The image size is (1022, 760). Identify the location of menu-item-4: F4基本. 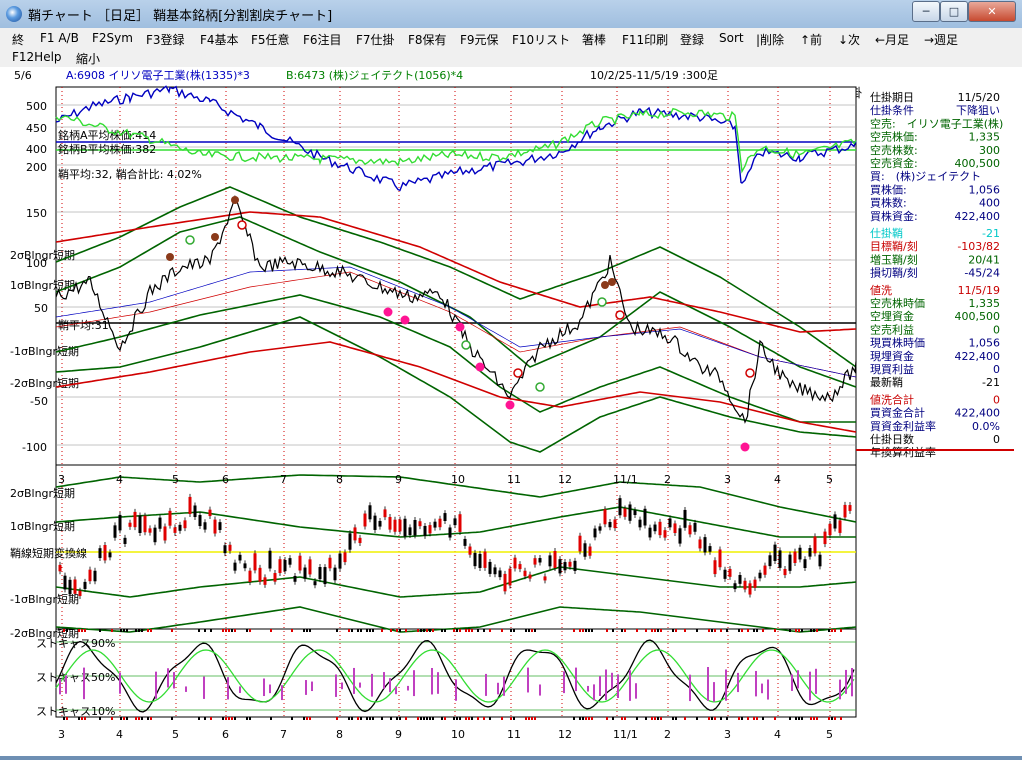
(219, 40).